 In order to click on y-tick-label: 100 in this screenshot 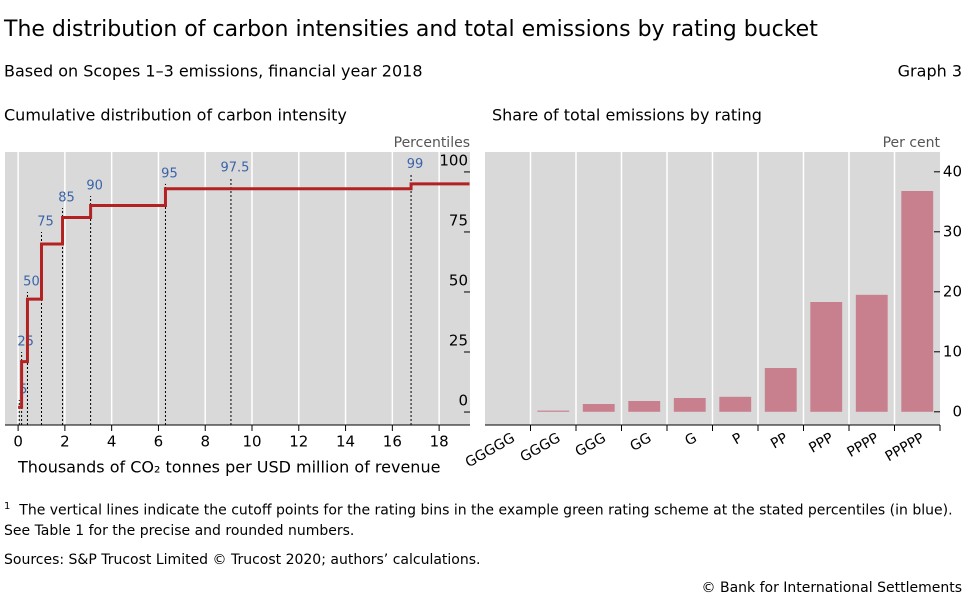, I will do `click(453, 160)`.